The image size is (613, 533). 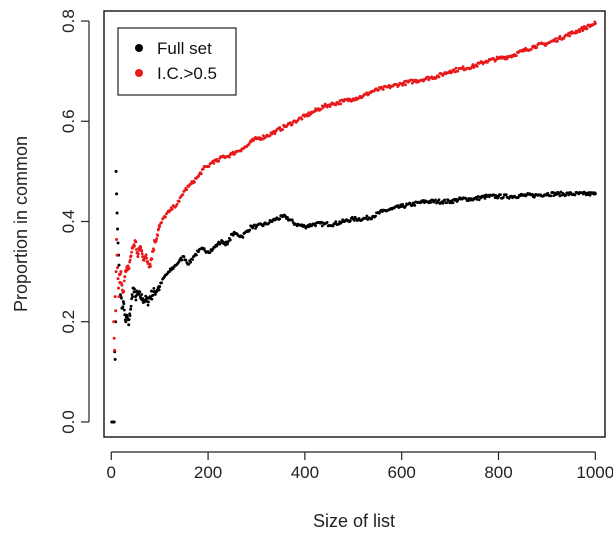 I want to click on x-tick-label: 1000, so click(x=594, y=472).